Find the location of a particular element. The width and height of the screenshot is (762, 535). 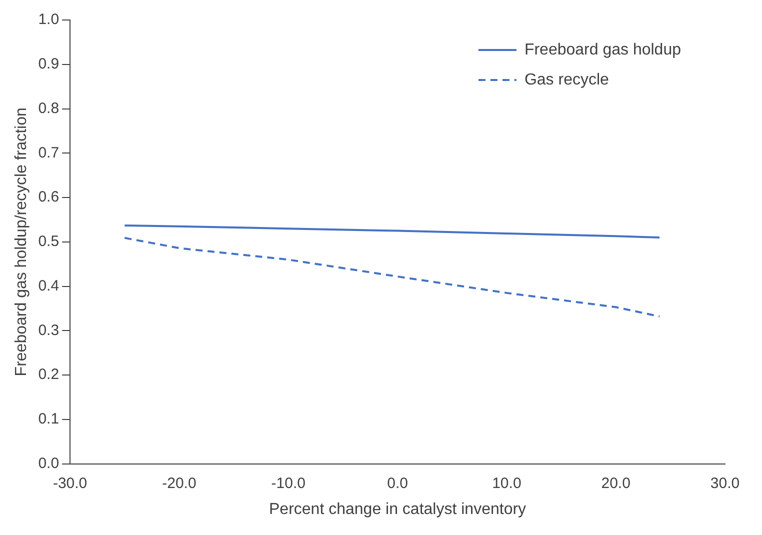

y-tick-label: 0.9 is located at coordinates (49, 64).